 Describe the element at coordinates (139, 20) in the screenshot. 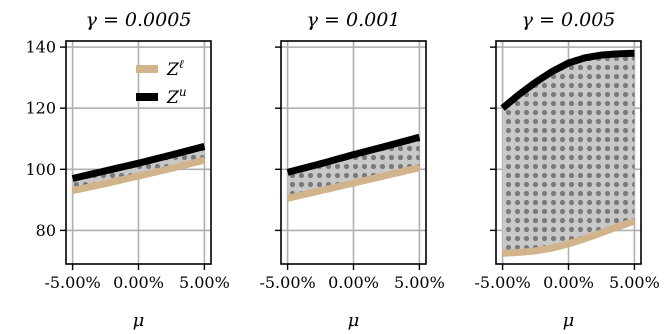

I see `panel-title: γ = 0.0005` at that location.